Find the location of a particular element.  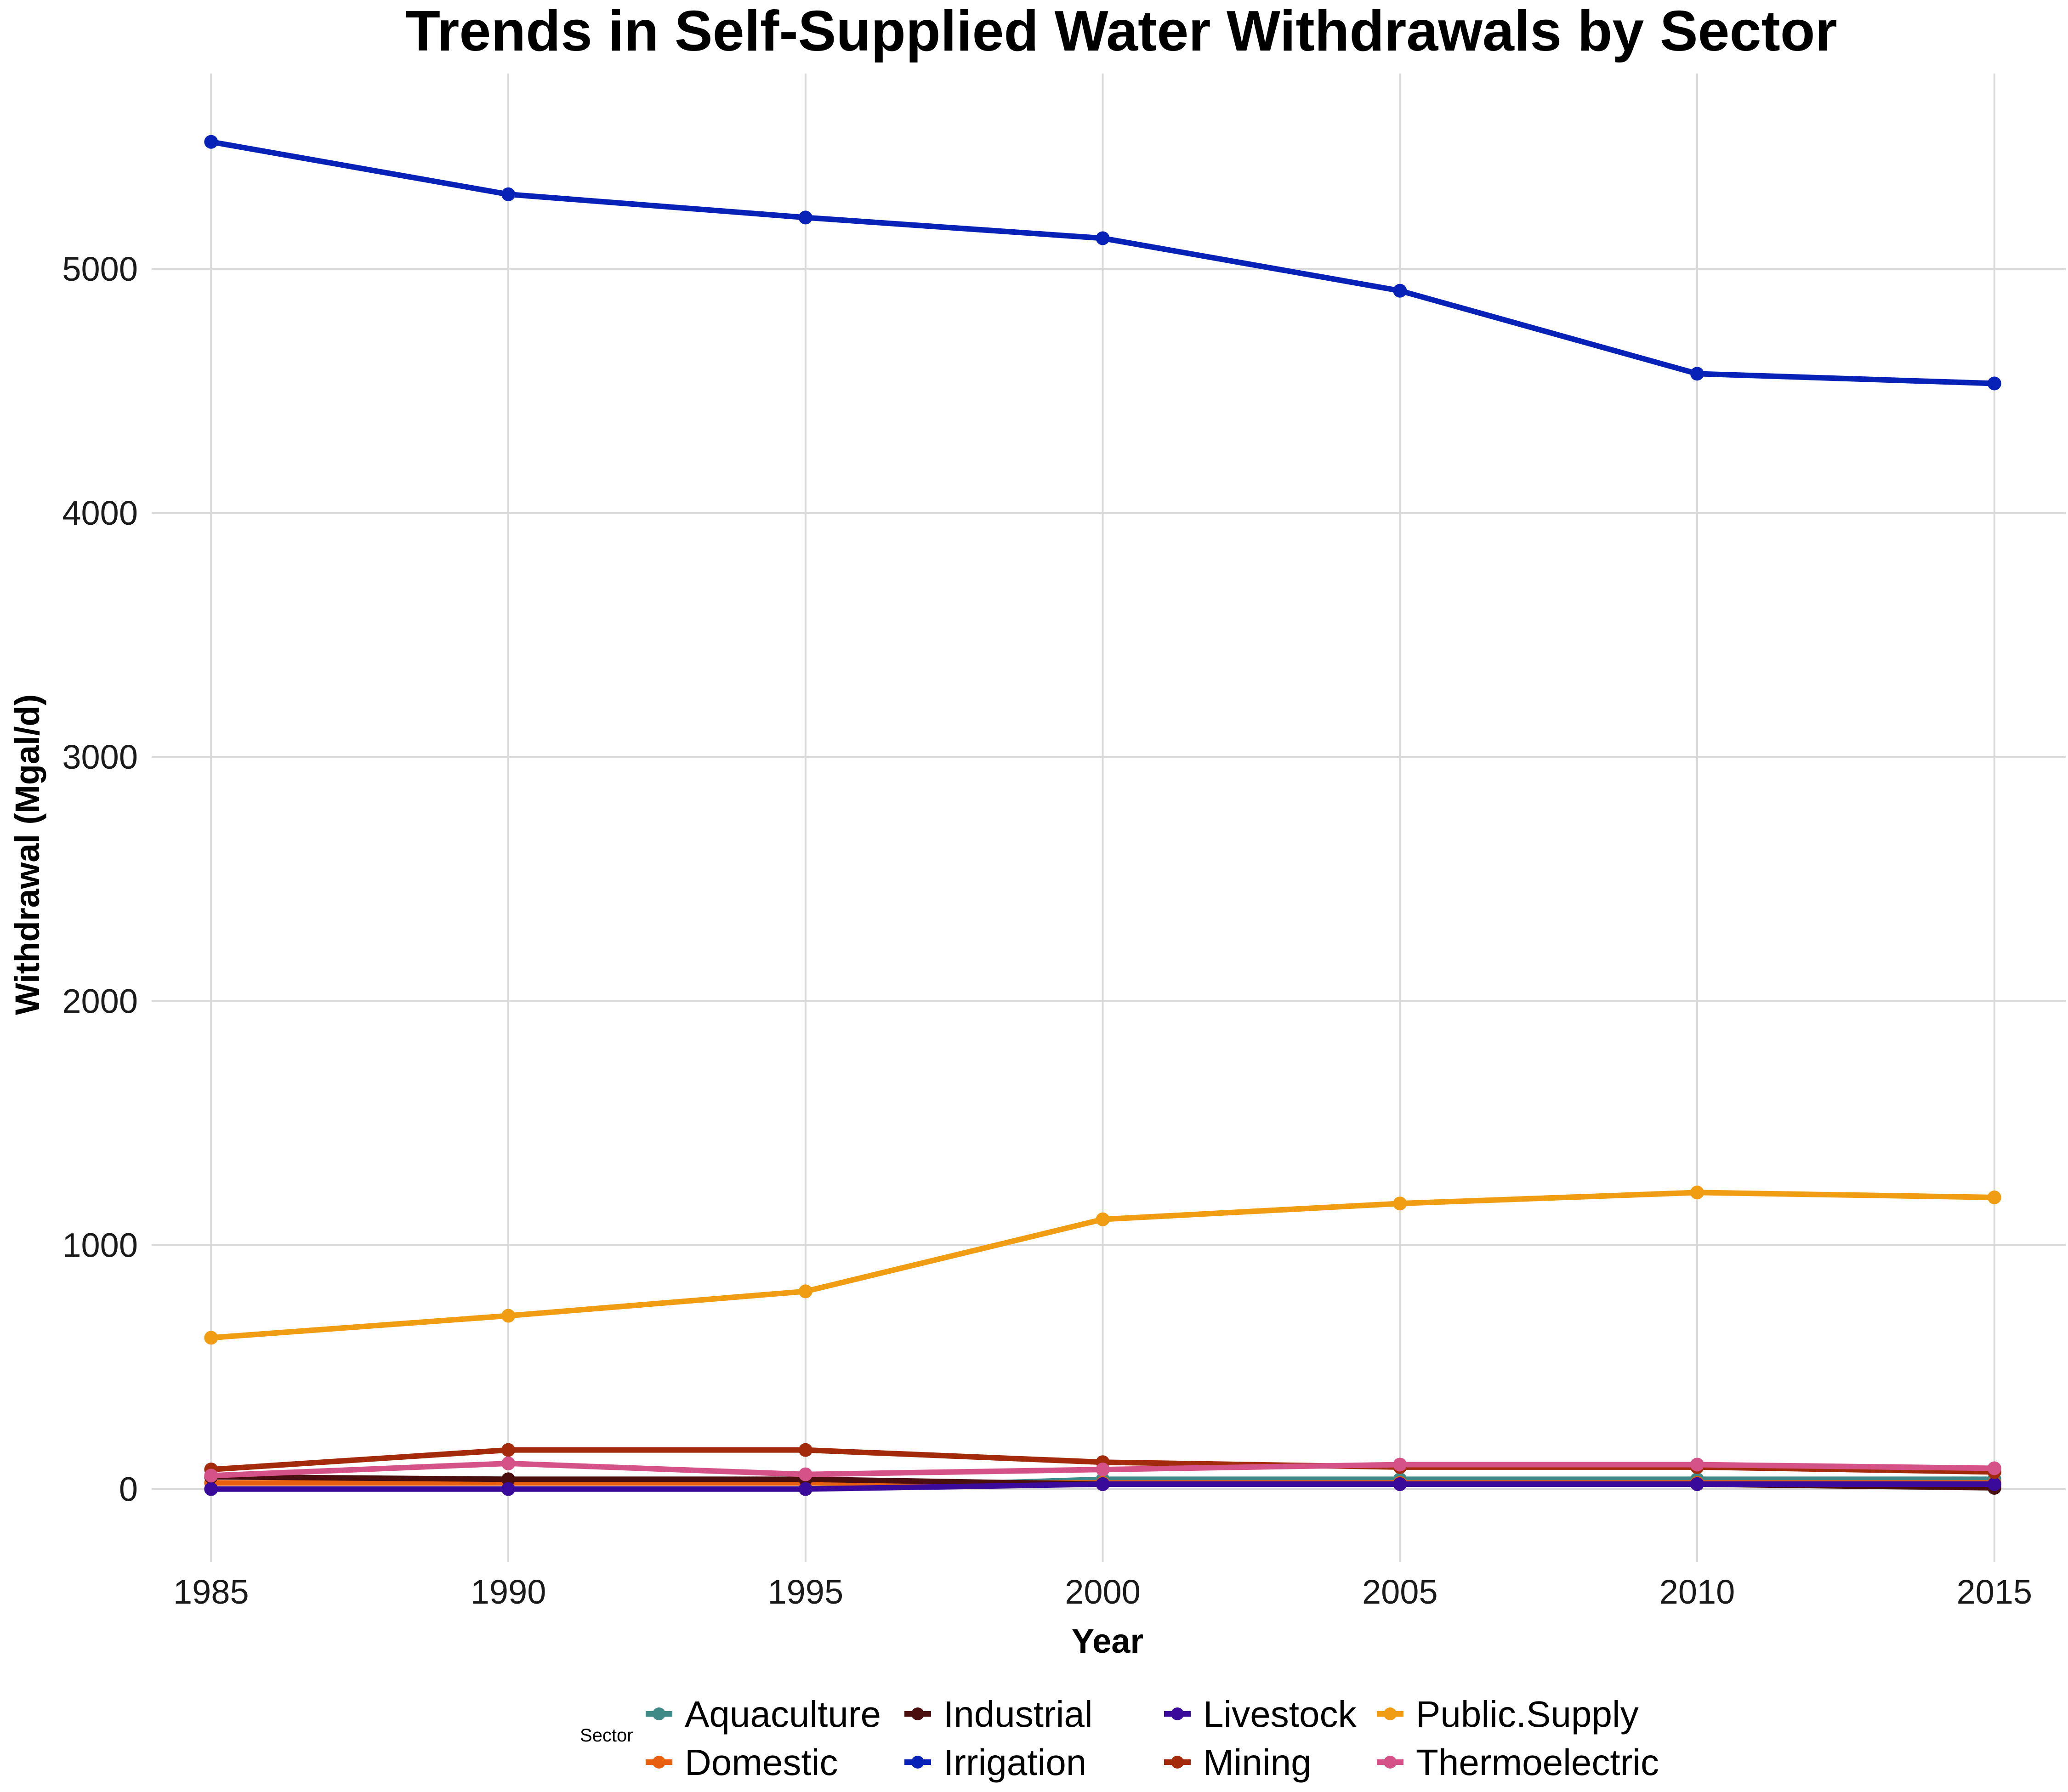

series-irrigation is located at coordinates (1102, 263).